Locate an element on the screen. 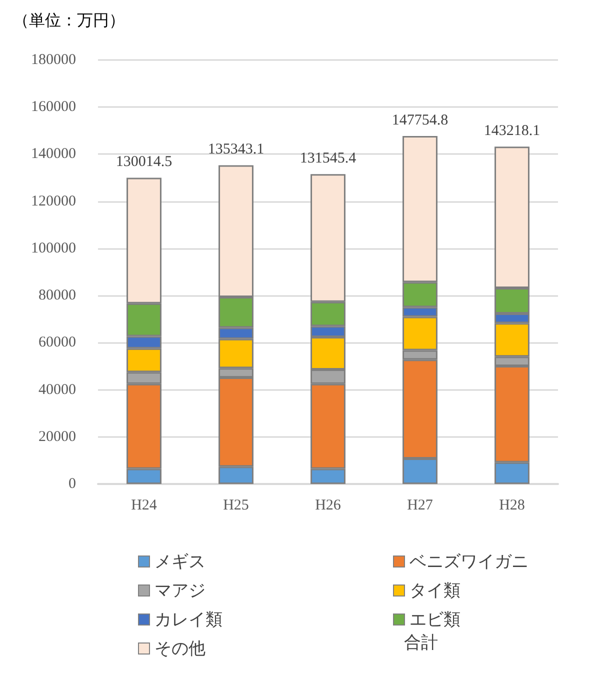  y-tick-label: 120000 is located at coordinates (53, 201).